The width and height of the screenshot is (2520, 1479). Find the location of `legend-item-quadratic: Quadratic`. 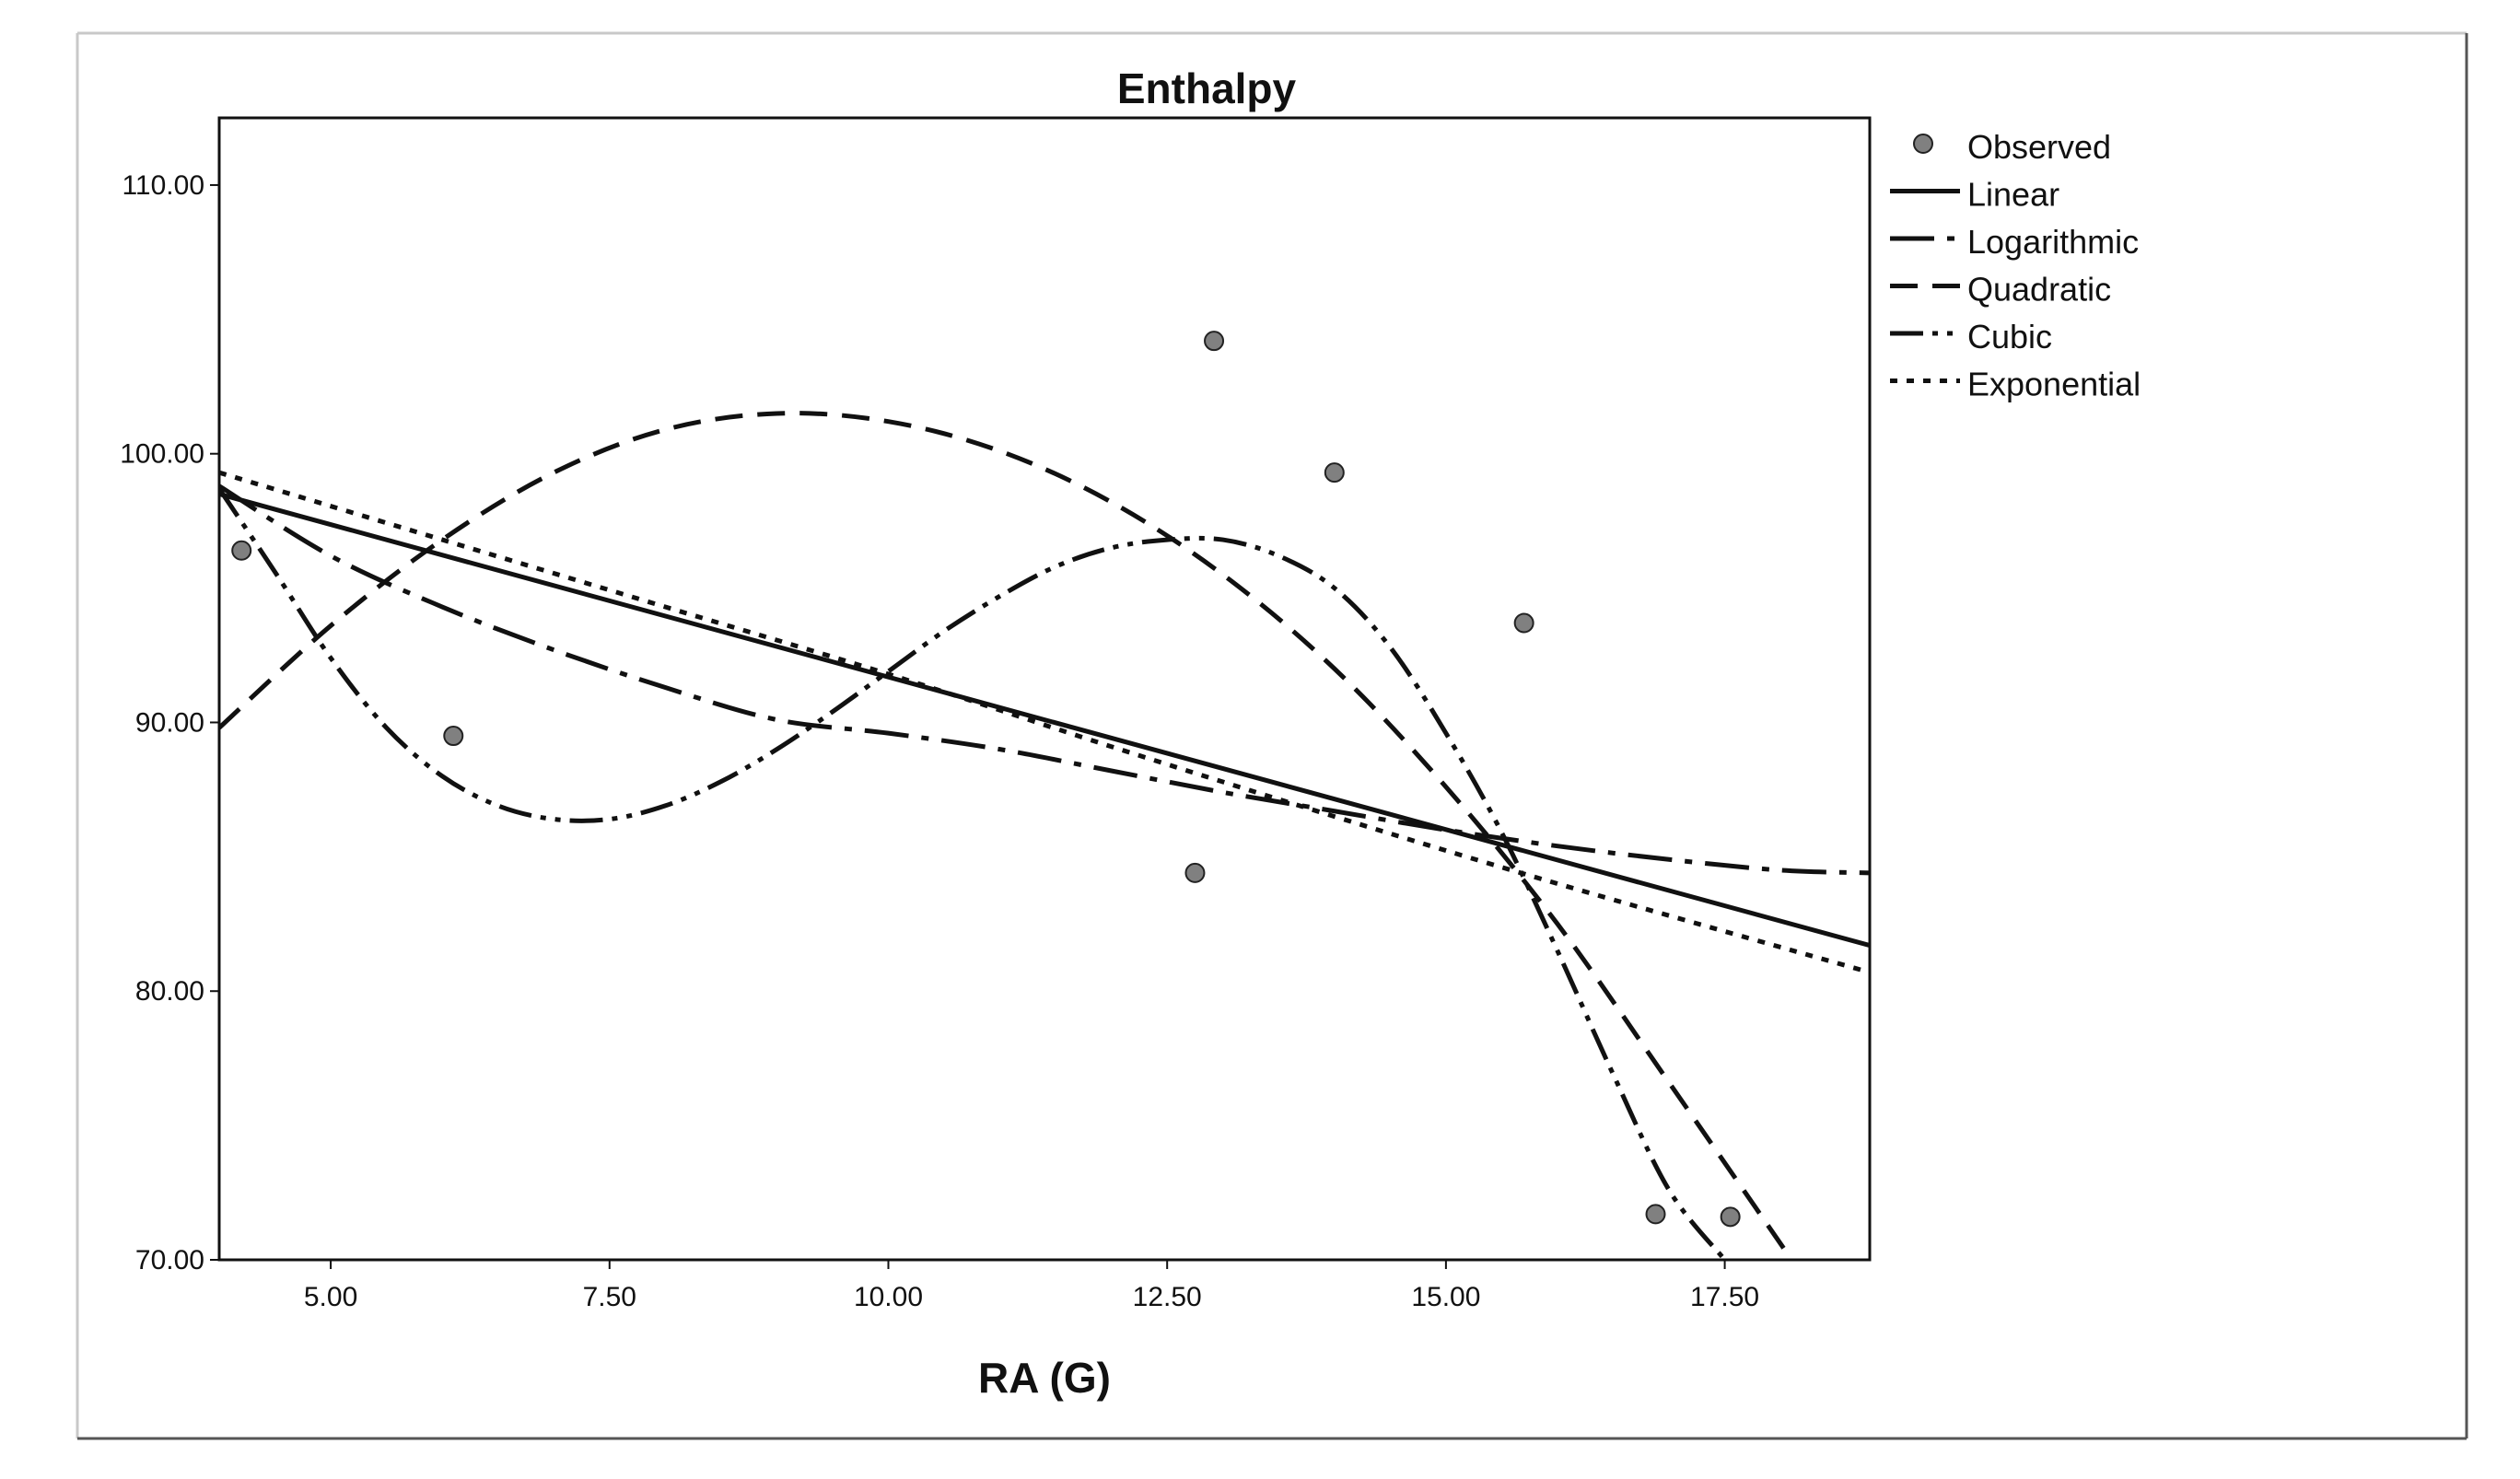

legend-item-quadratic: Quadratic is located at coordinates (2000, 290).